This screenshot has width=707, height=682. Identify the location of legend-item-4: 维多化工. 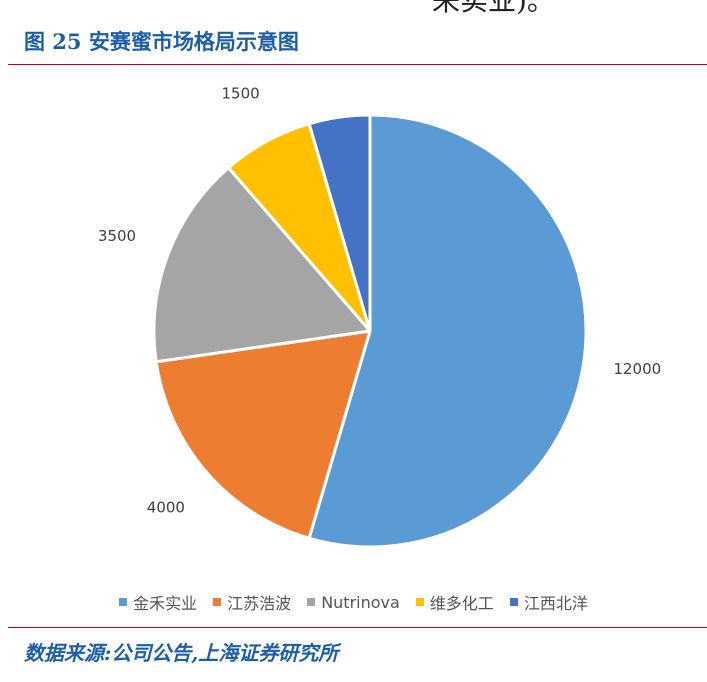
(454, 602).